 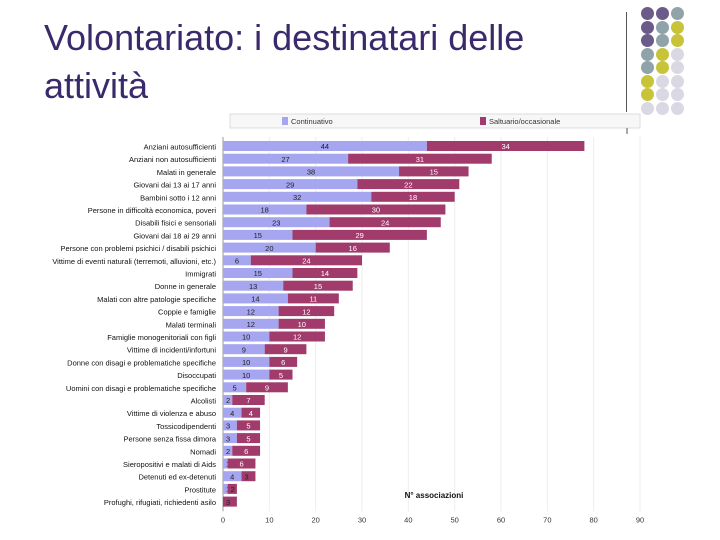 What do you see at coordinates (306, 261) in the screenshot?
I see `data-label: 24` at bounding box center [306, 261].